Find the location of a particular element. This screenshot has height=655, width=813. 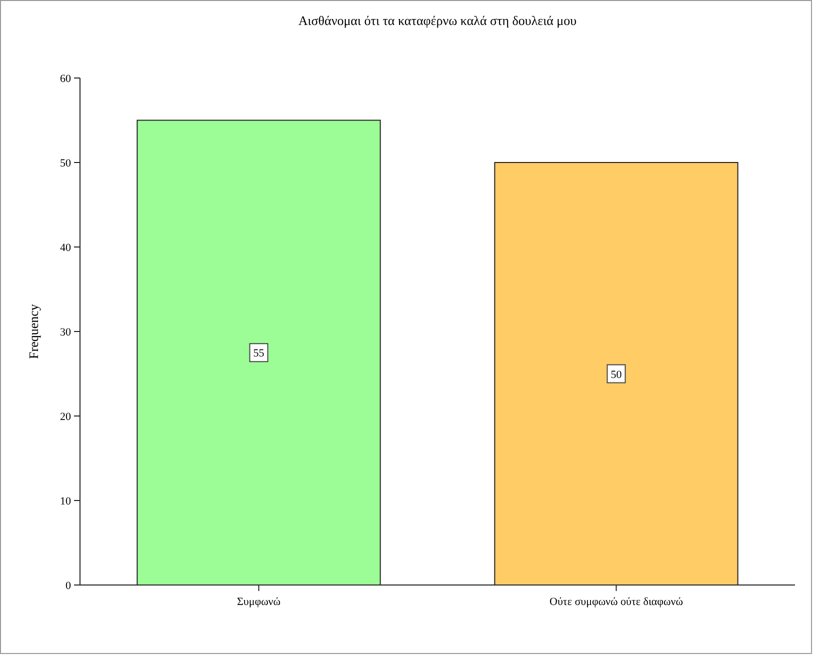

data-label: 55 is located at coordinates (259, 354).